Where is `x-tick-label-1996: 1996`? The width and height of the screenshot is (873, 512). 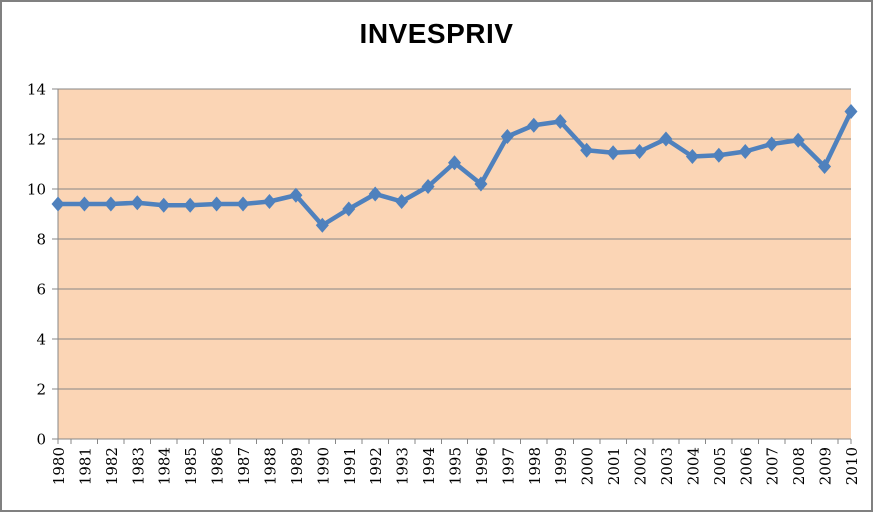 x-tick-label-1996: 1996 is located at coordinates (482, 466).